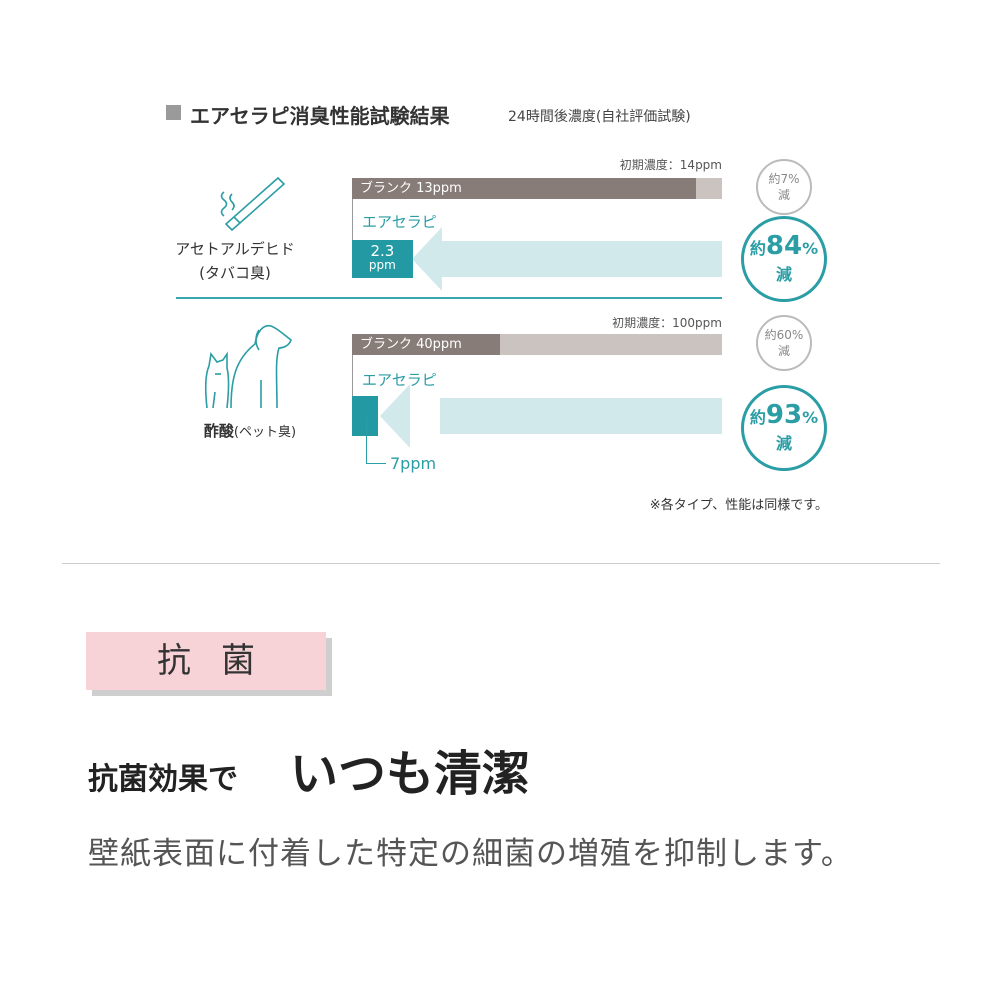 This screenshot has width=1000, height=1000. Describe the element at coordinates (352, 385) in the screenshot. I see `row2-axis-line` at that location.